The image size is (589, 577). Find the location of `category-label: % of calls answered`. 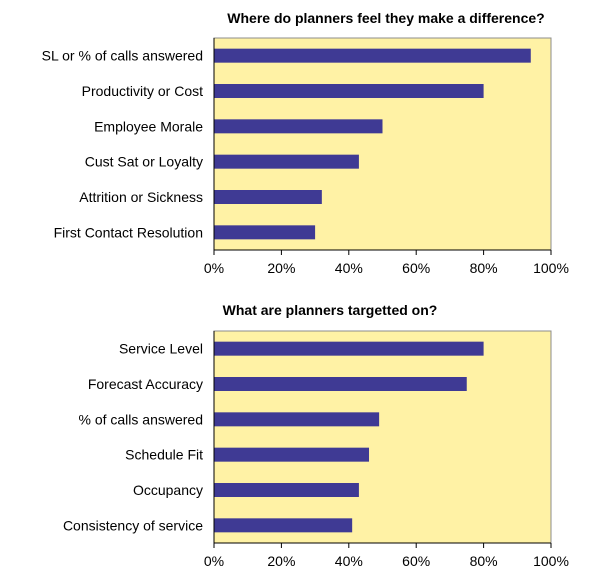

category-label: % of calls answered is located at coordinates (140, 419).